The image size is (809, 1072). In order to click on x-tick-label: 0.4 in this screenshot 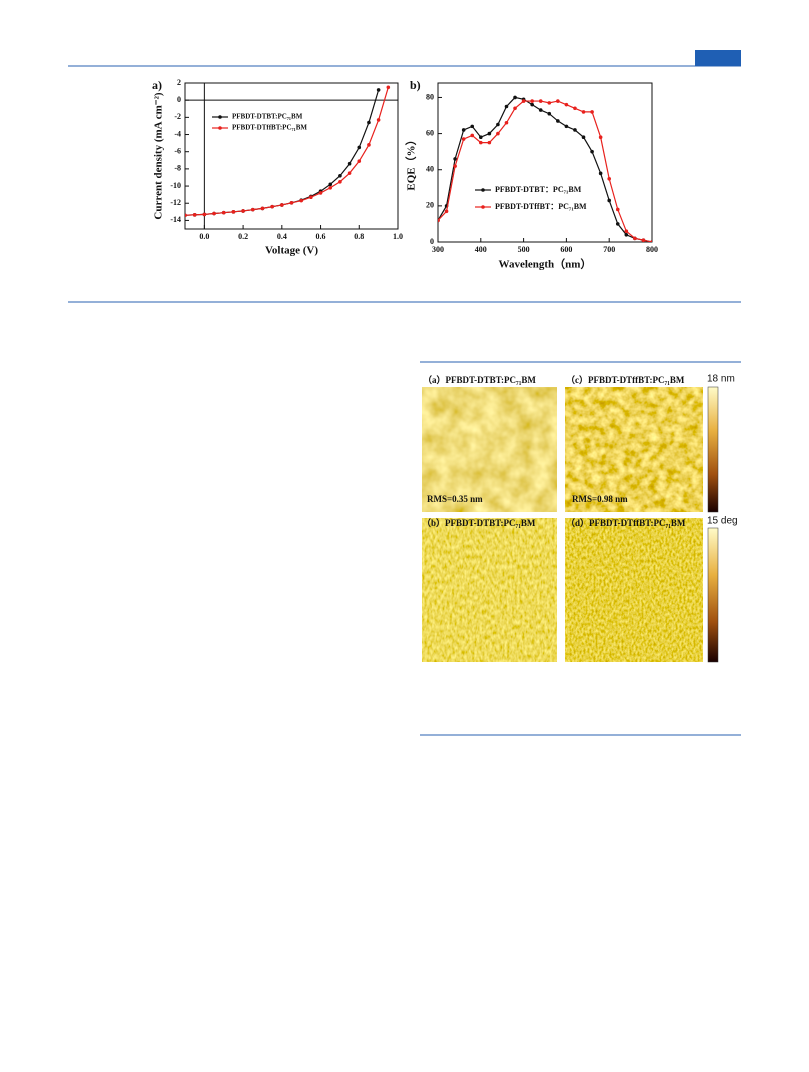, I will do `click(282, 236)`.